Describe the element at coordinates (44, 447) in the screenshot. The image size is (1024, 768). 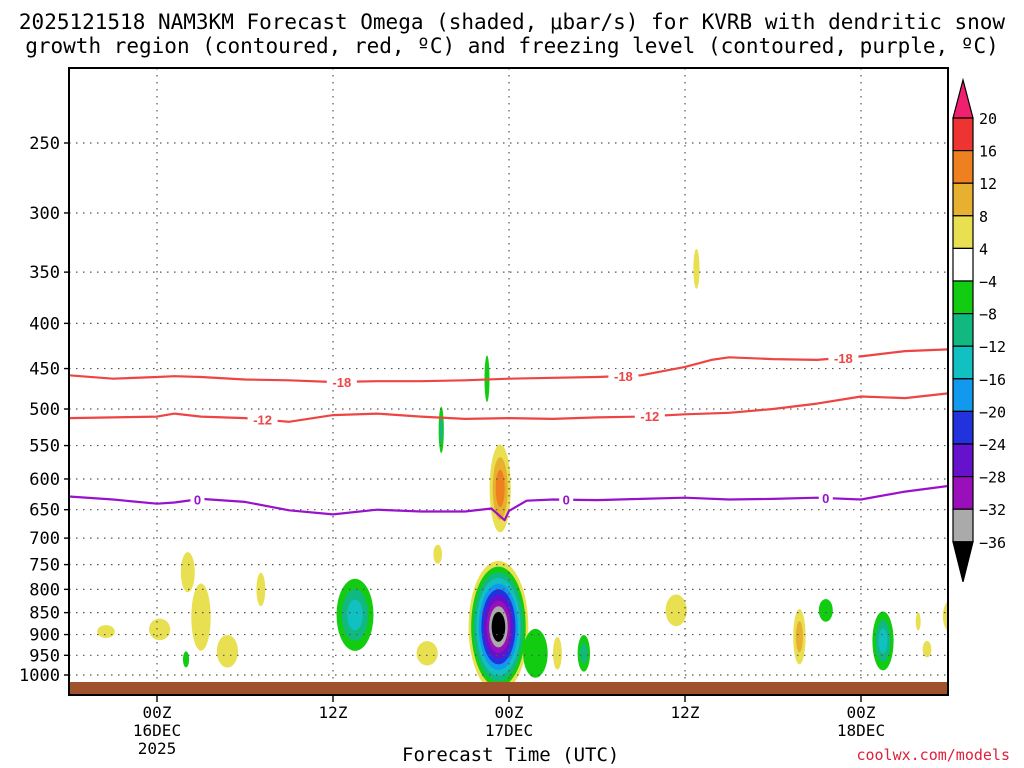
I see `y-tick-label: 550` at that location.